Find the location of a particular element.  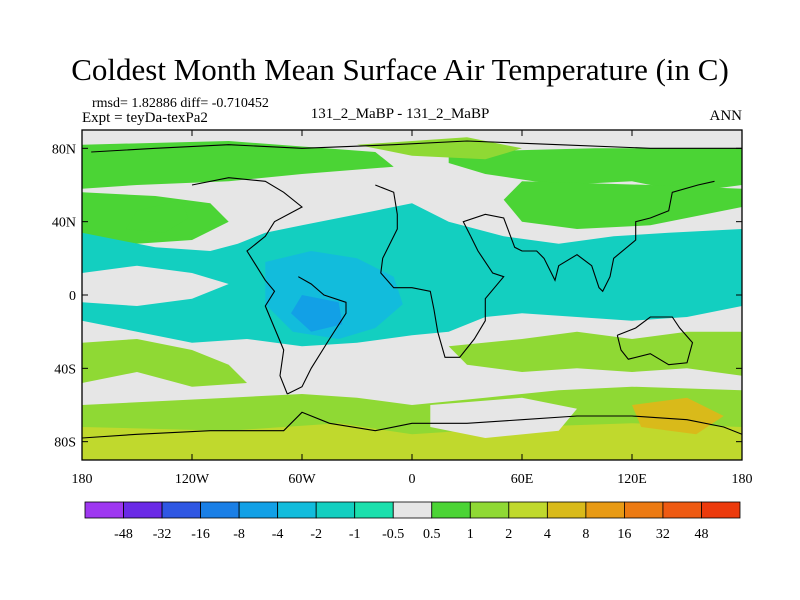

y-tick-2: 0 is located at coordinates (405, 296).